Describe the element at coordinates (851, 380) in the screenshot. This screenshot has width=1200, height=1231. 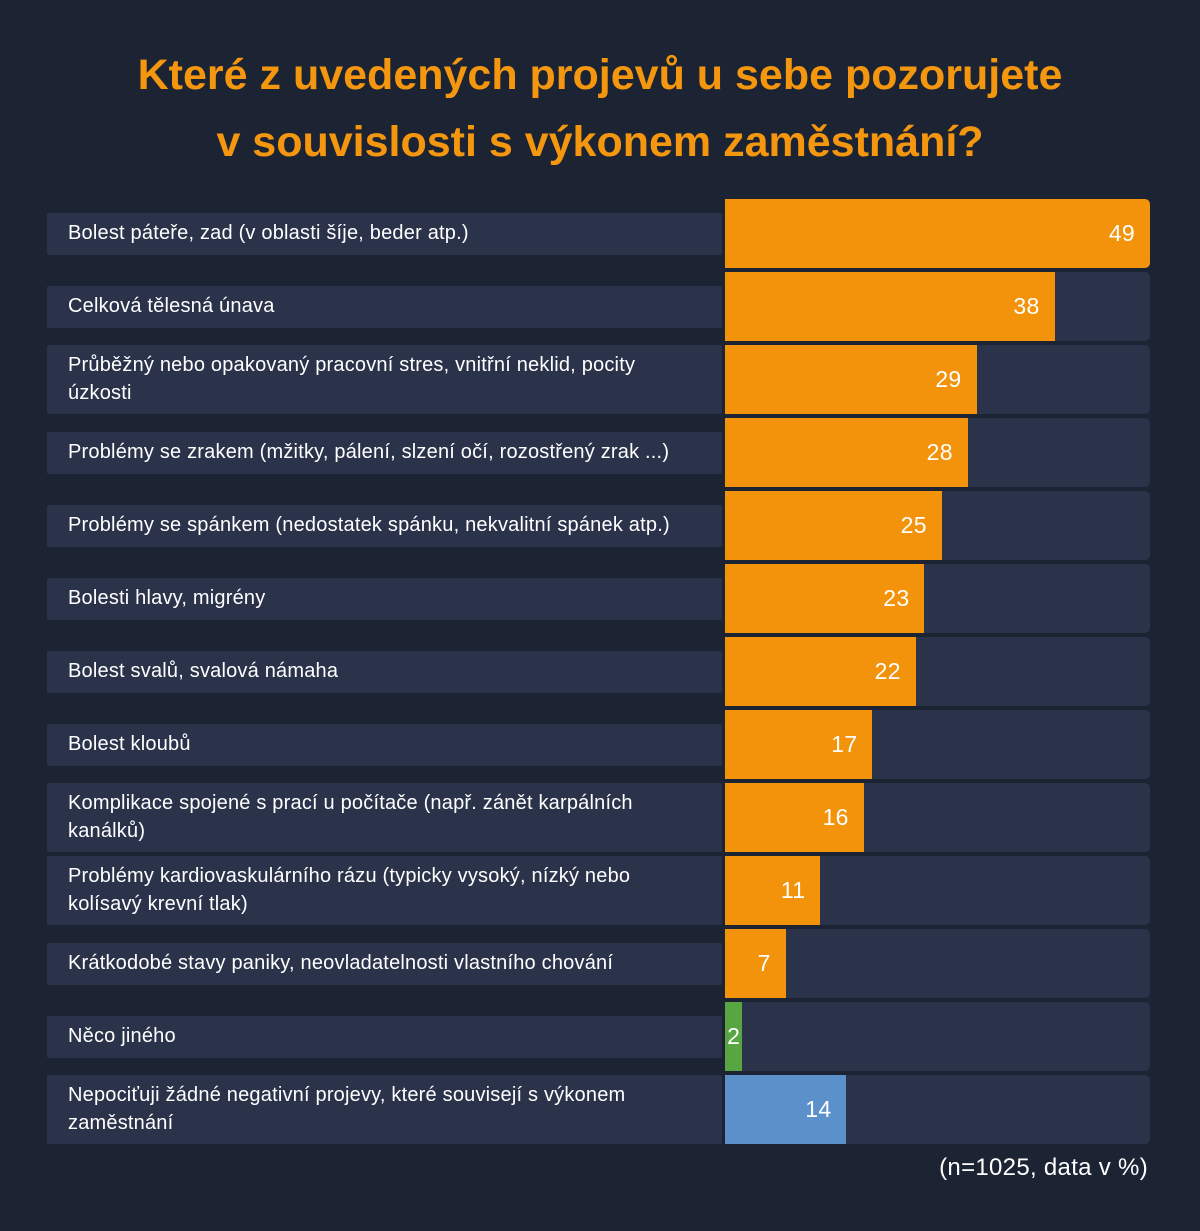
I see `bar: 29` at that location.